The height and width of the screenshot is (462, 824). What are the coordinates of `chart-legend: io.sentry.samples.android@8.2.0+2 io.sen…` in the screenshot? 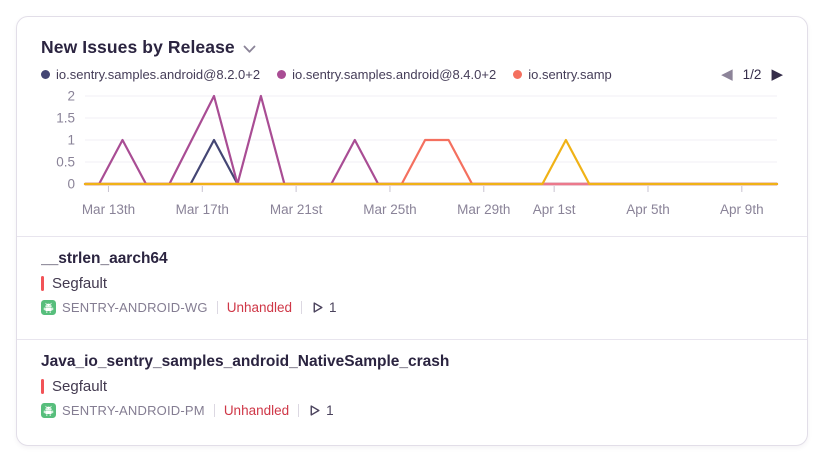 It's located at (412, 74).